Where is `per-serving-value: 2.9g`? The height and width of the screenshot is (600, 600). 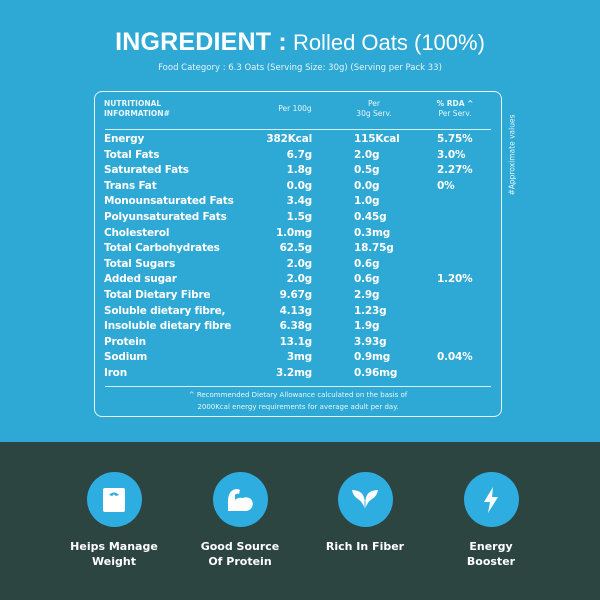
per-serving-value: 2.9g is located at coordinates (367, 295).